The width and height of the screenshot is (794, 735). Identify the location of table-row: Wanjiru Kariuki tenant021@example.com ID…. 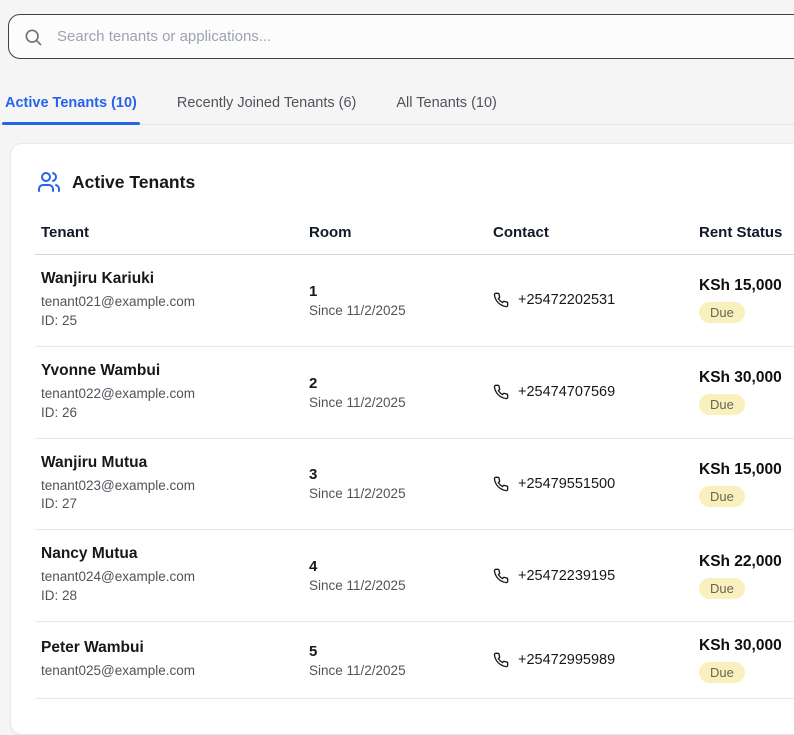
(414, 300).